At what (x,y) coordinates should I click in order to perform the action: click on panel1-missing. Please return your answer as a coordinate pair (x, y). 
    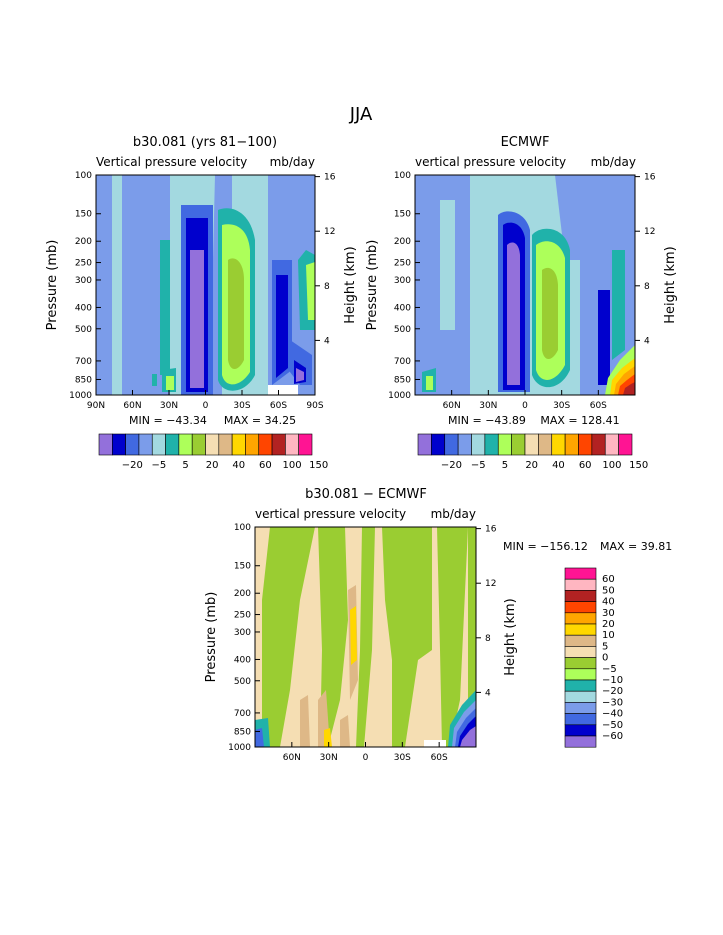
    Looking at the image, I should click on (283, 390).